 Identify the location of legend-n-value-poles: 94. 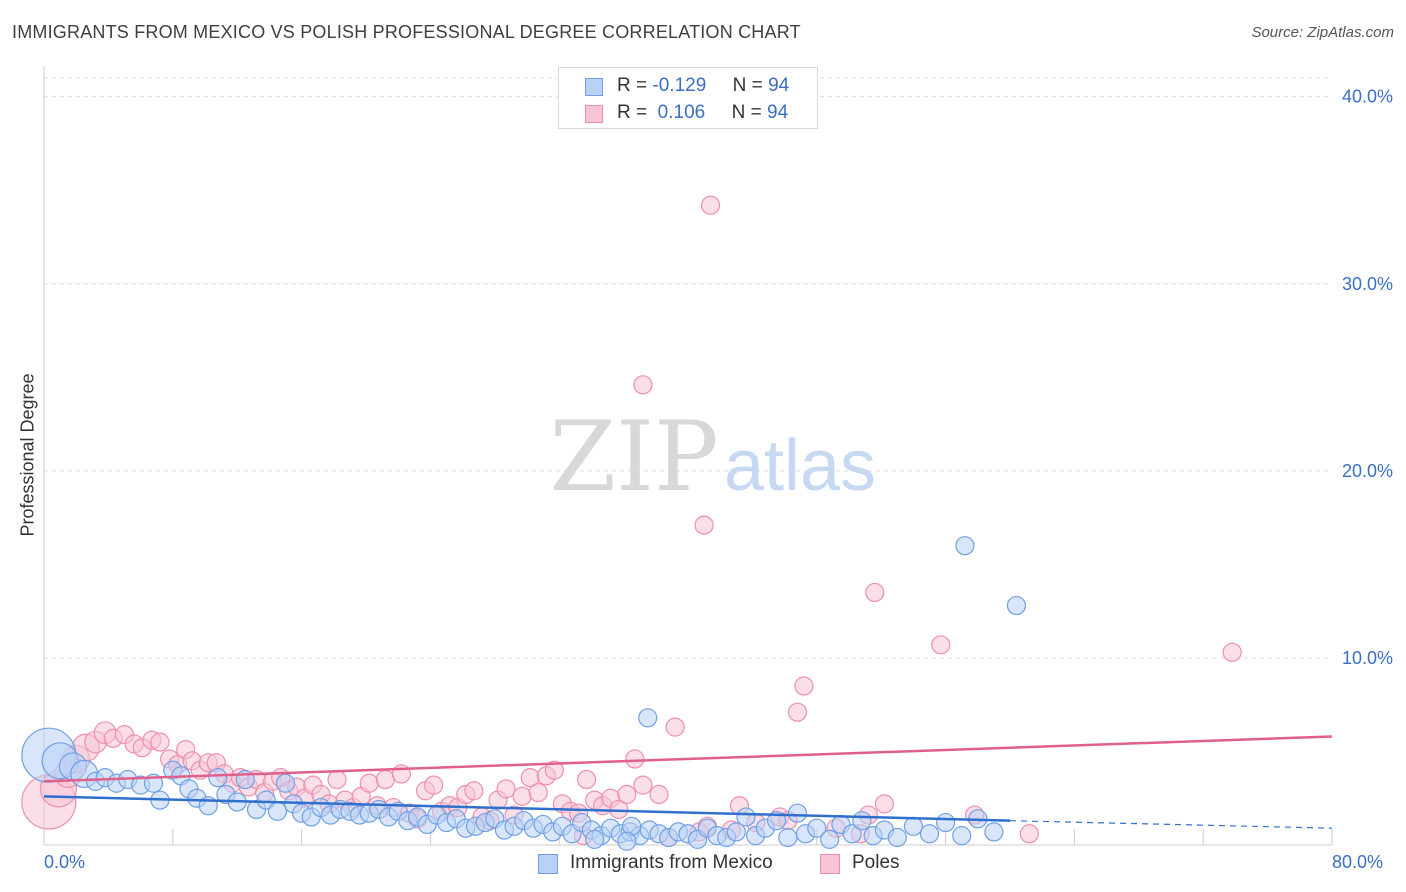
(778, 112).